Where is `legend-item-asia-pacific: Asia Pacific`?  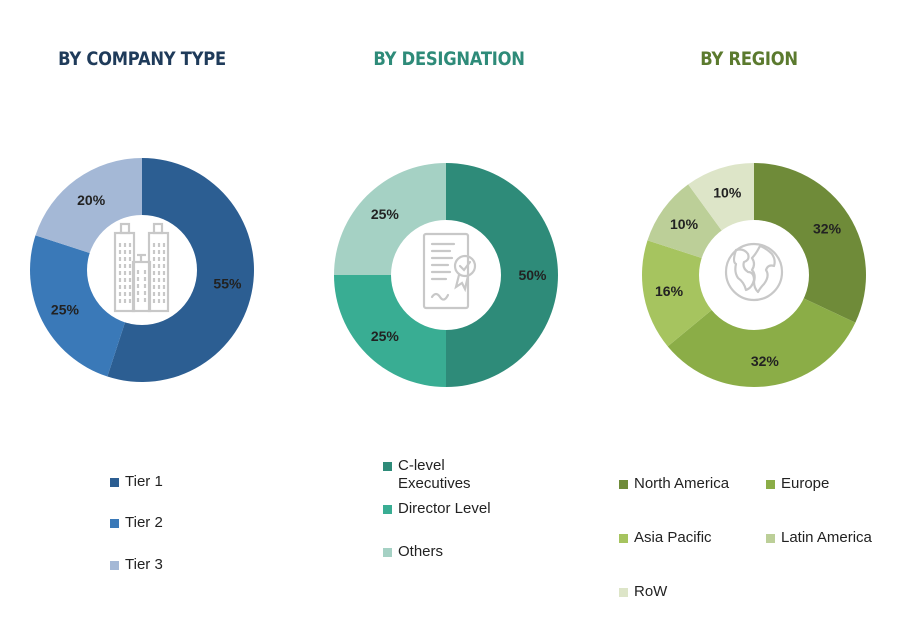 legend-item-asia-pacific: Asia Pacific is located at coordinates (665, 538).